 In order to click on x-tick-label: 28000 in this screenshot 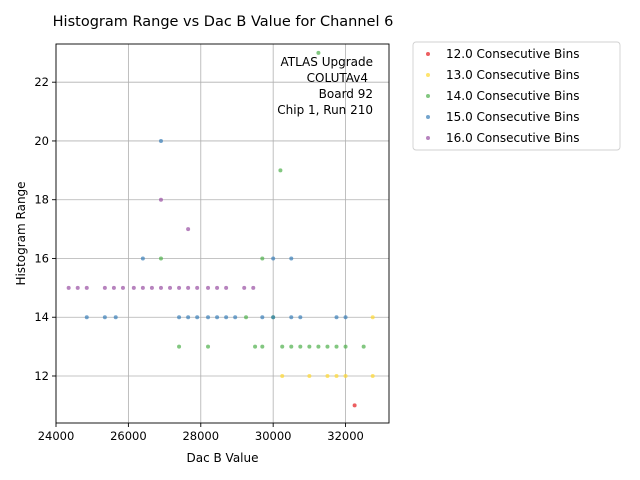, I will do `click(200, 436)`.